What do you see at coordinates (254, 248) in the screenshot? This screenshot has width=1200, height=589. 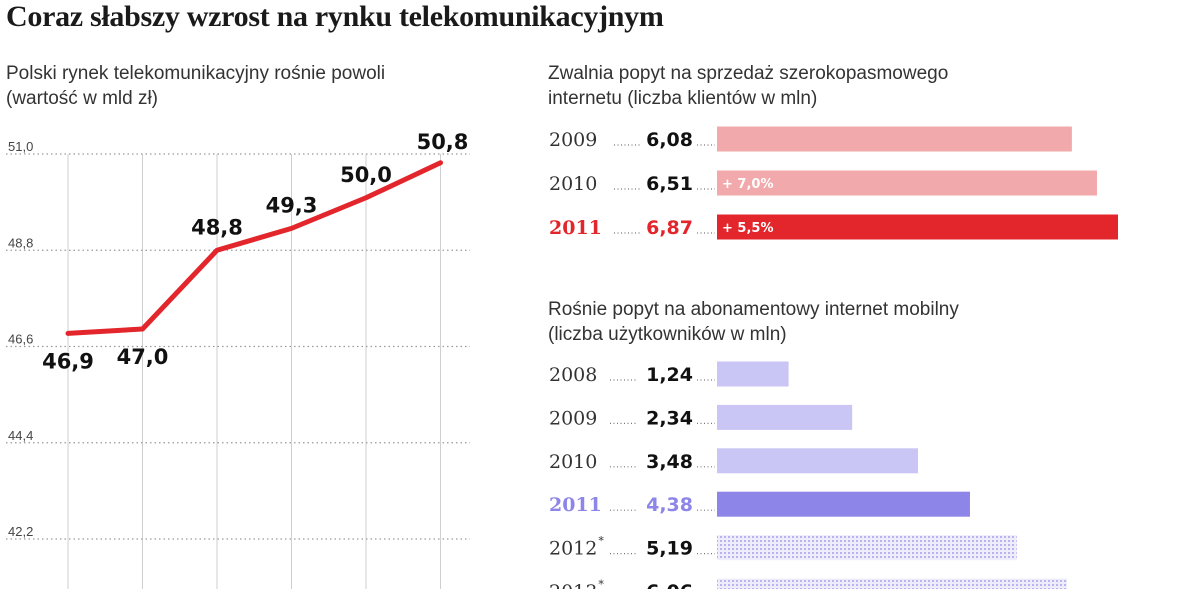 I see `series-line` at bounding box center [254, 248].